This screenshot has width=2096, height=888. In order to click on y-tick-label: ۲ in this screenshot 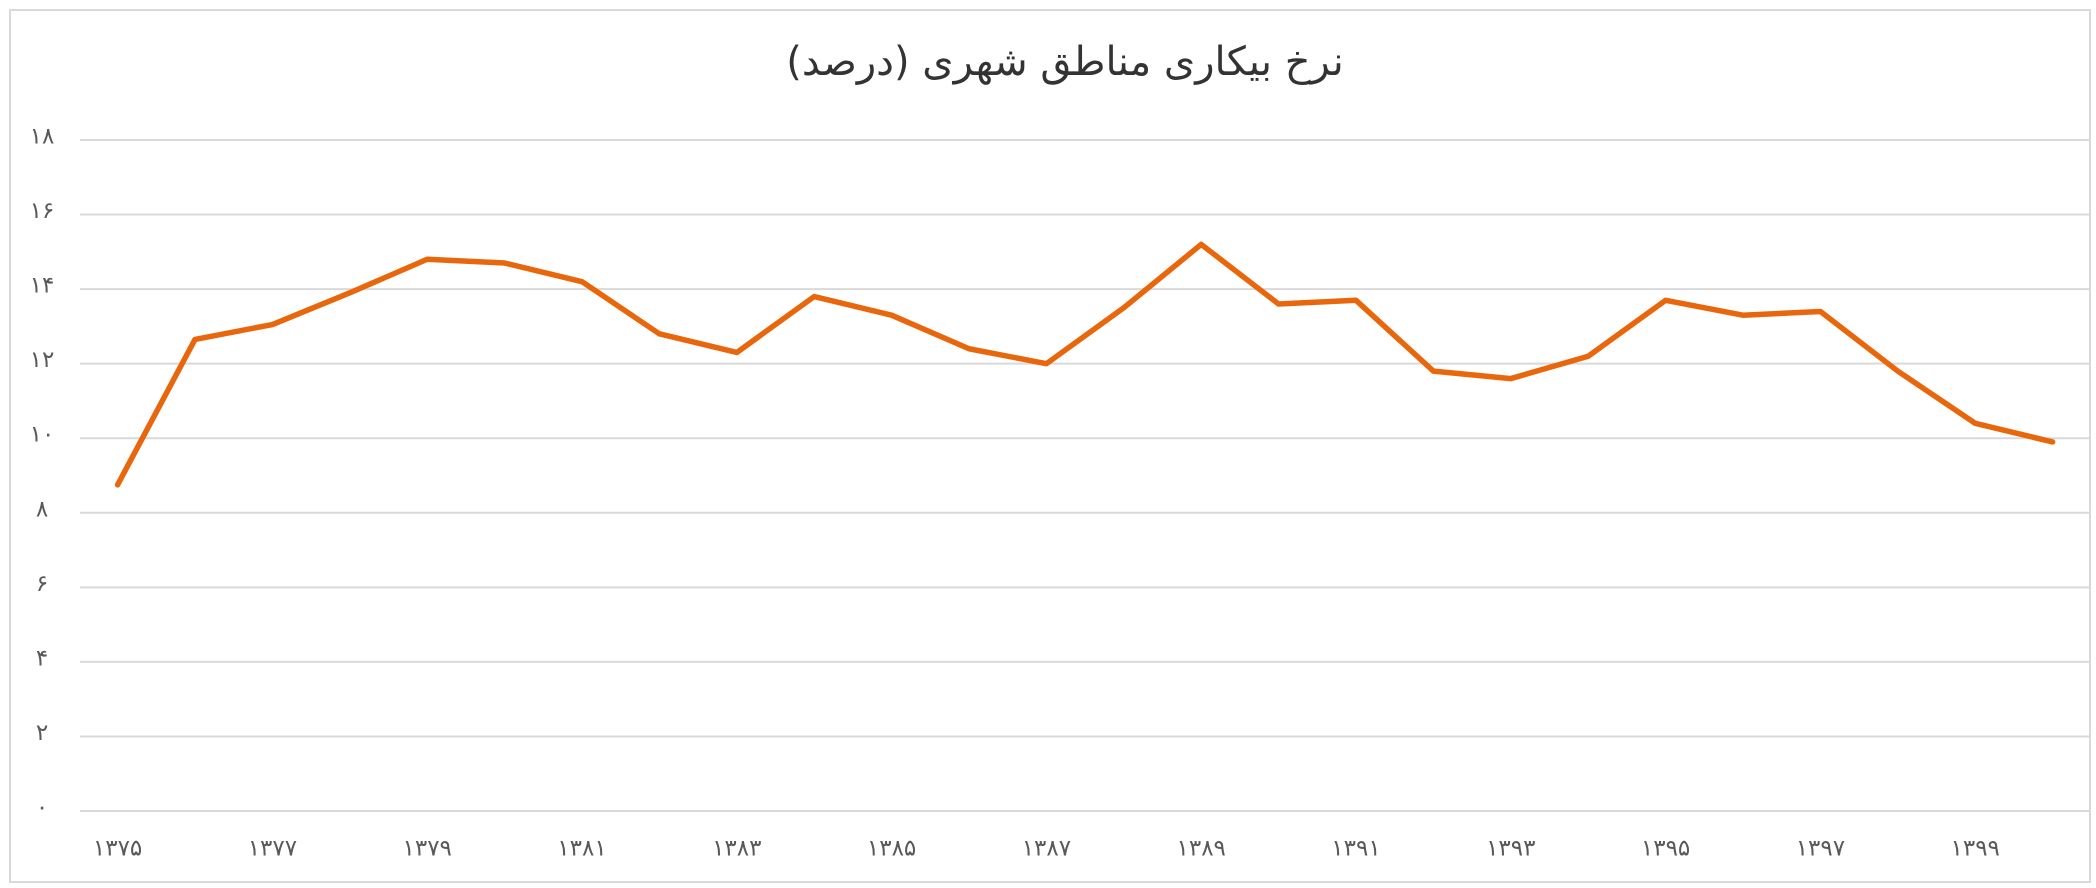, I will do `click(42, 733)`.